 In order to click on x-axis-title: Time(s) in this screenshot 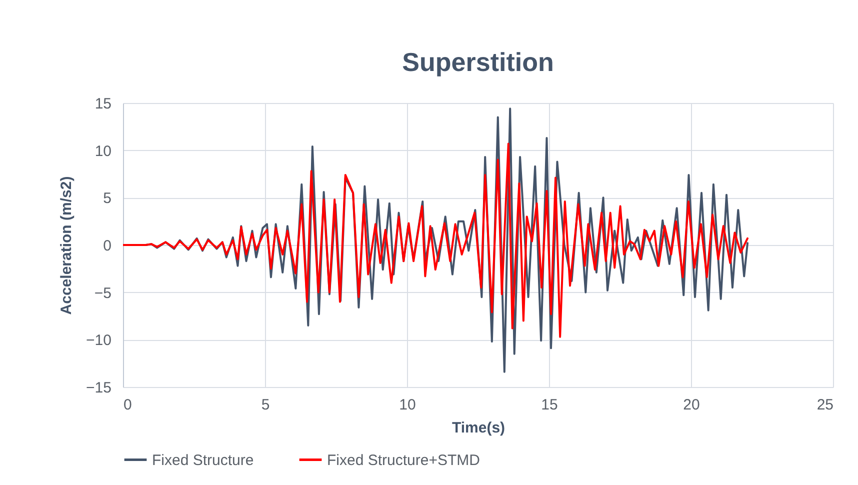, I will do `click(479, 428)`.